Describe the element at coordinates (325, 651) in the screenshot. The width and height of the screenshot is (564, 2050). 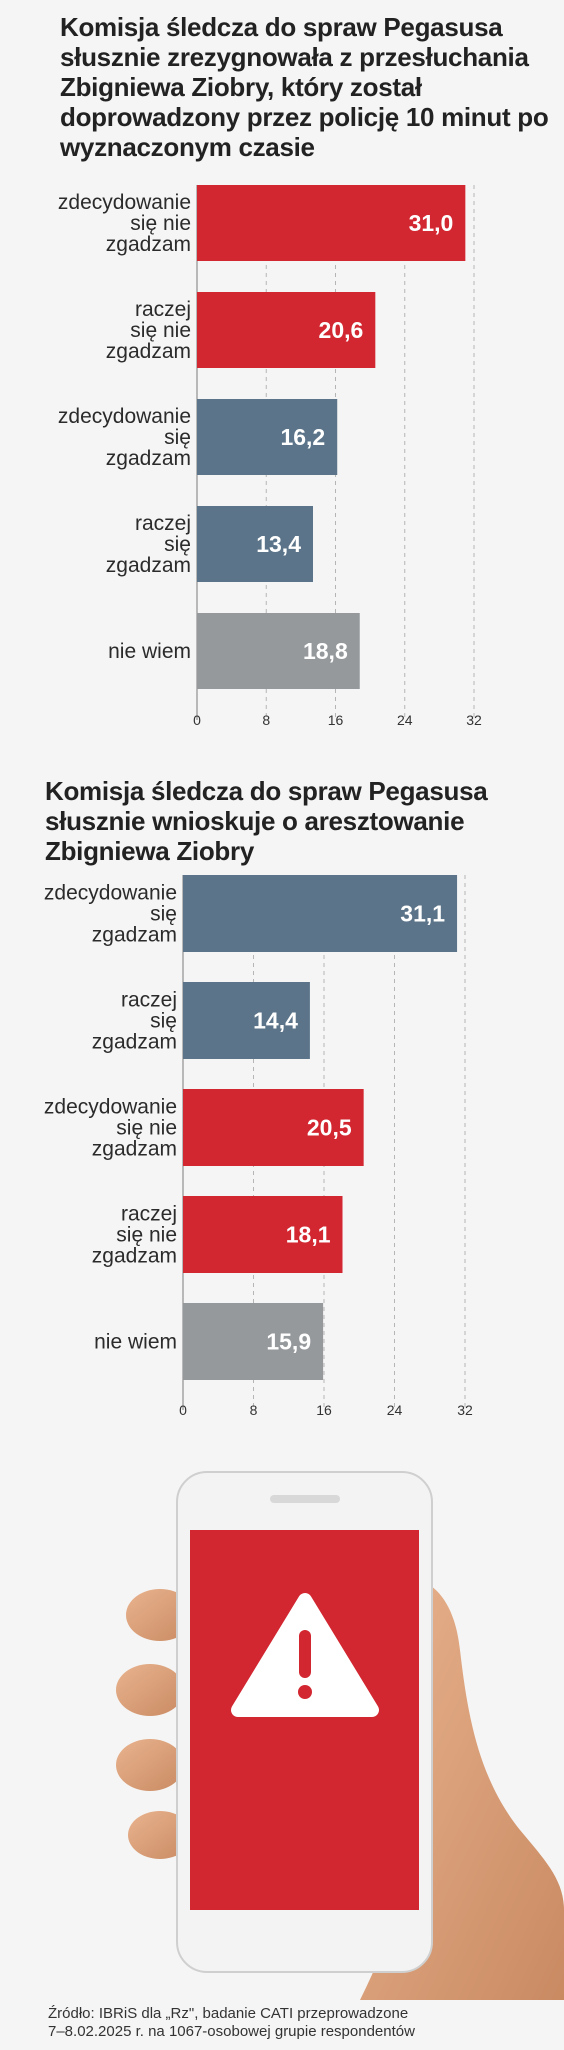
I see `bar-value-label: 18,8` at that location.